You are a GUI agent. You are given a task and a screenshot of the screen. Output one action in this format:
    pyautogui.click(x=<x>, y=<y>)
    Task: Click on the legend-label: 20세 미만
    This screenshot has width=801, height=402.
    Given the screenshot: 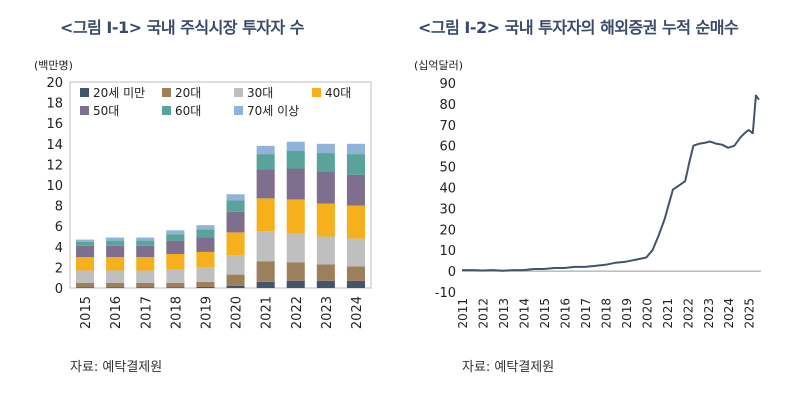 What is the action you would take?
    pyautogui.click(x=119, y=93)
    